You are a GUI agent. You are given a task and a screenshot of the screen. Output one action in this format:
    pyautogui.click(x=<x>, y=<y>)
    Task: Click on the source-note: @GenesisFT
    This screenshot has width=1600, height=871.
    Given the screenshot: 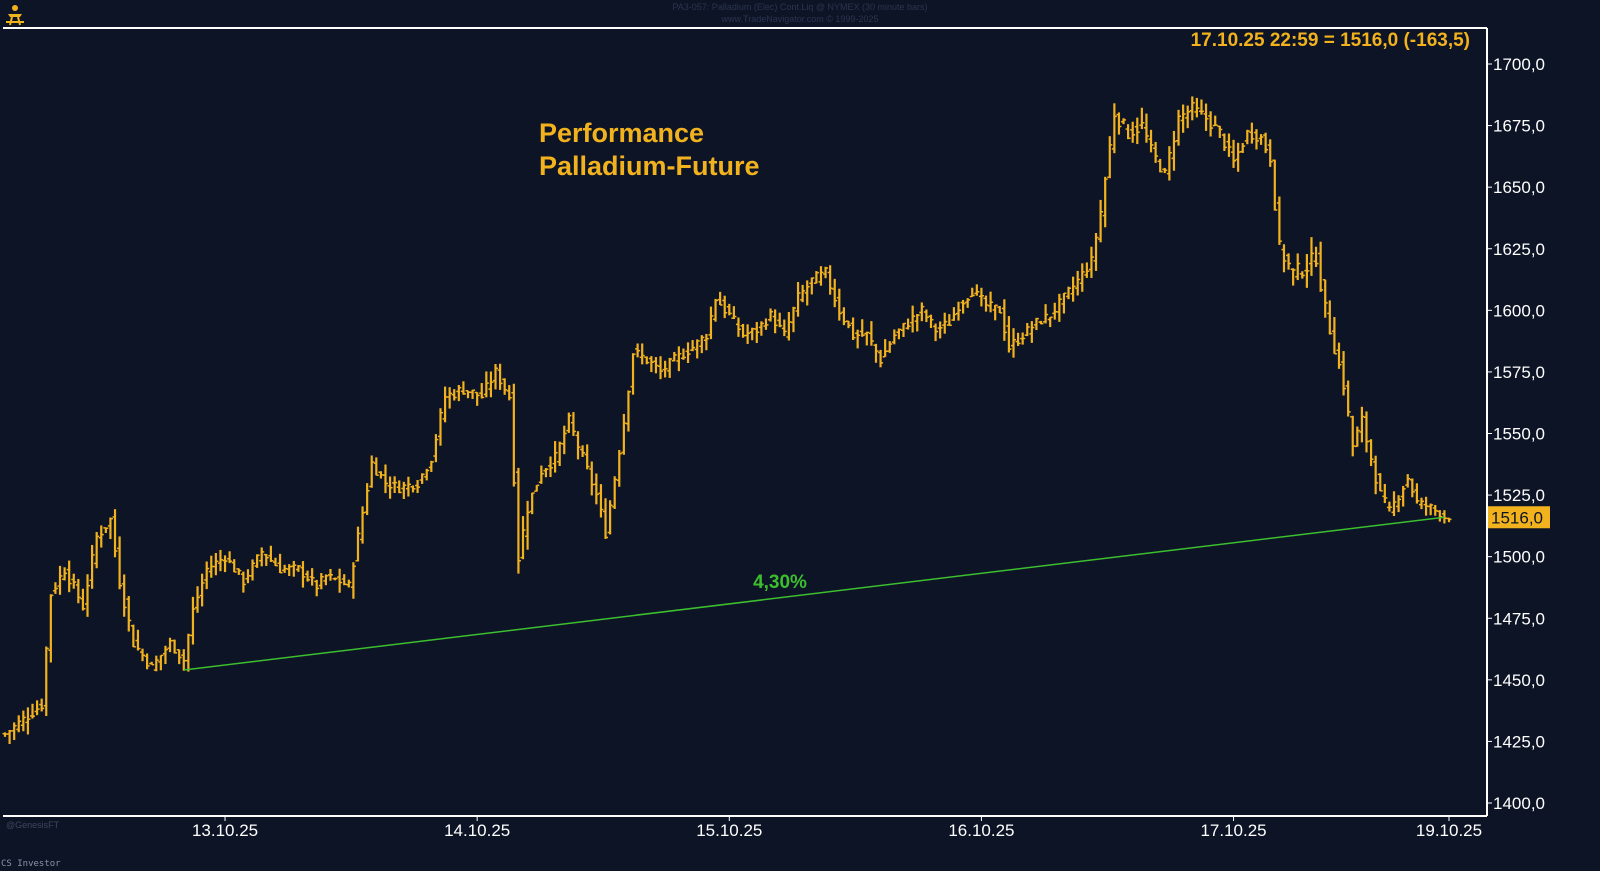 What is the action you would take?
    pyautogui.click(x=33, y=825)
    